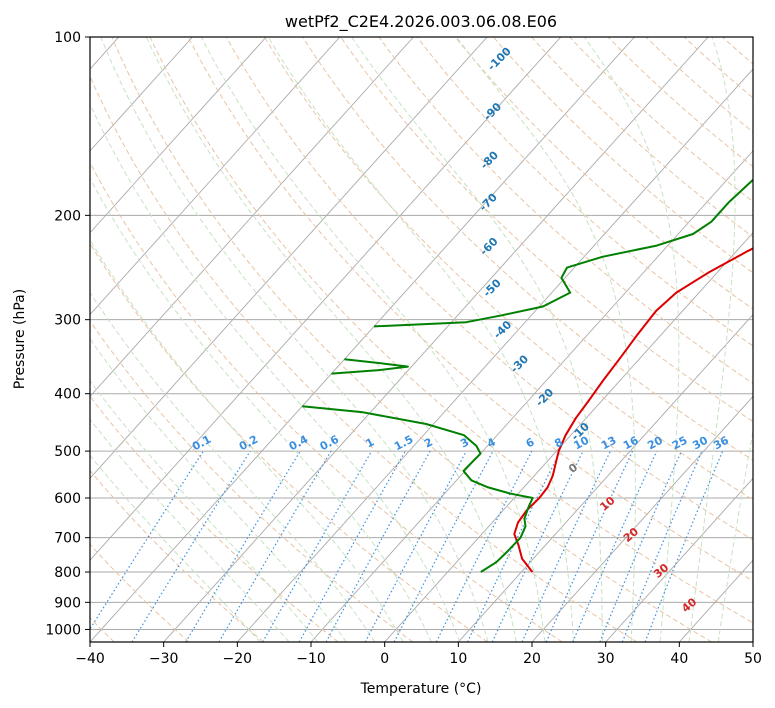 This screenshot has height=708, width=775. Describe the element at coordinates (680, 443) in the screenshot. I see `mixing-ratio-label: 25` at that location.